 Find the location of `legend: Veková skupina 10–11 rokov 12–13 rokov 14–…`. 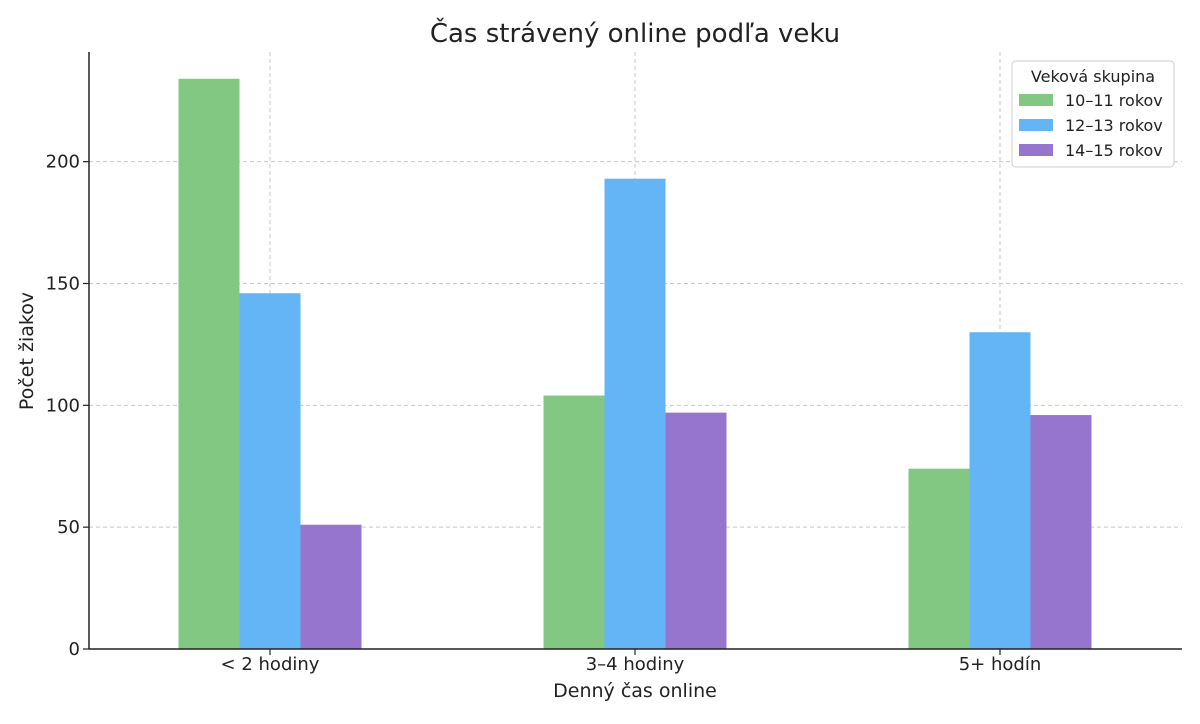

legend: Veková skupina 10–11 rokov 12–13 rokov 14–… is located at coordinates (1093, 114).